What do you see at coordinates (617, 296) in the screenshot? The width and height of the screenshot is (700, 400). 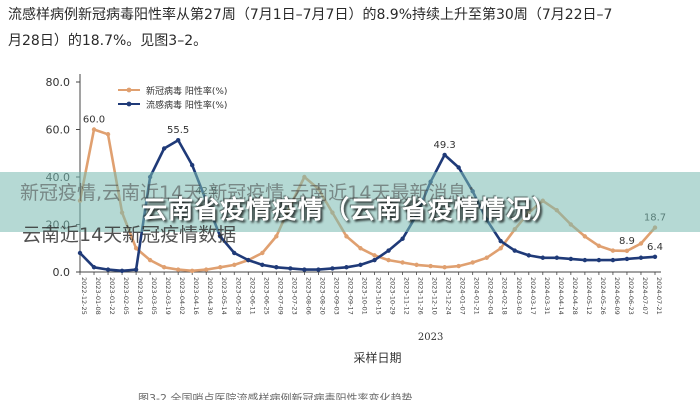 I see `x-tick-label: 2024-06-09` at bounding box center [617, 296].